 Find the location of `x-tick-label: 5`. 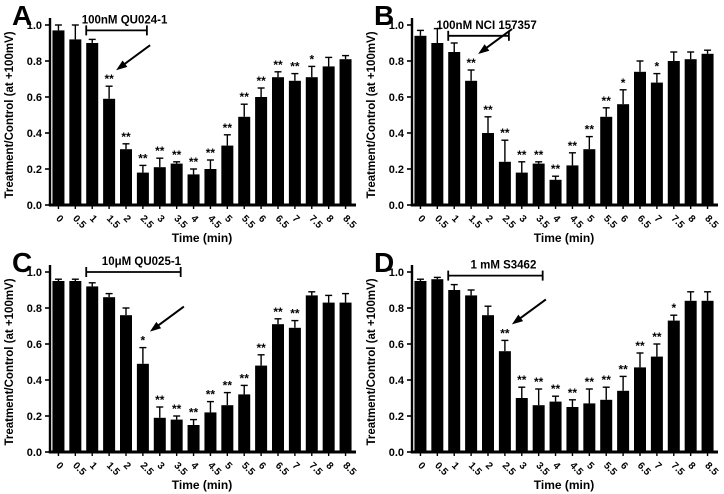

x-tick-label: 5 is located at coordinates (590, 466).